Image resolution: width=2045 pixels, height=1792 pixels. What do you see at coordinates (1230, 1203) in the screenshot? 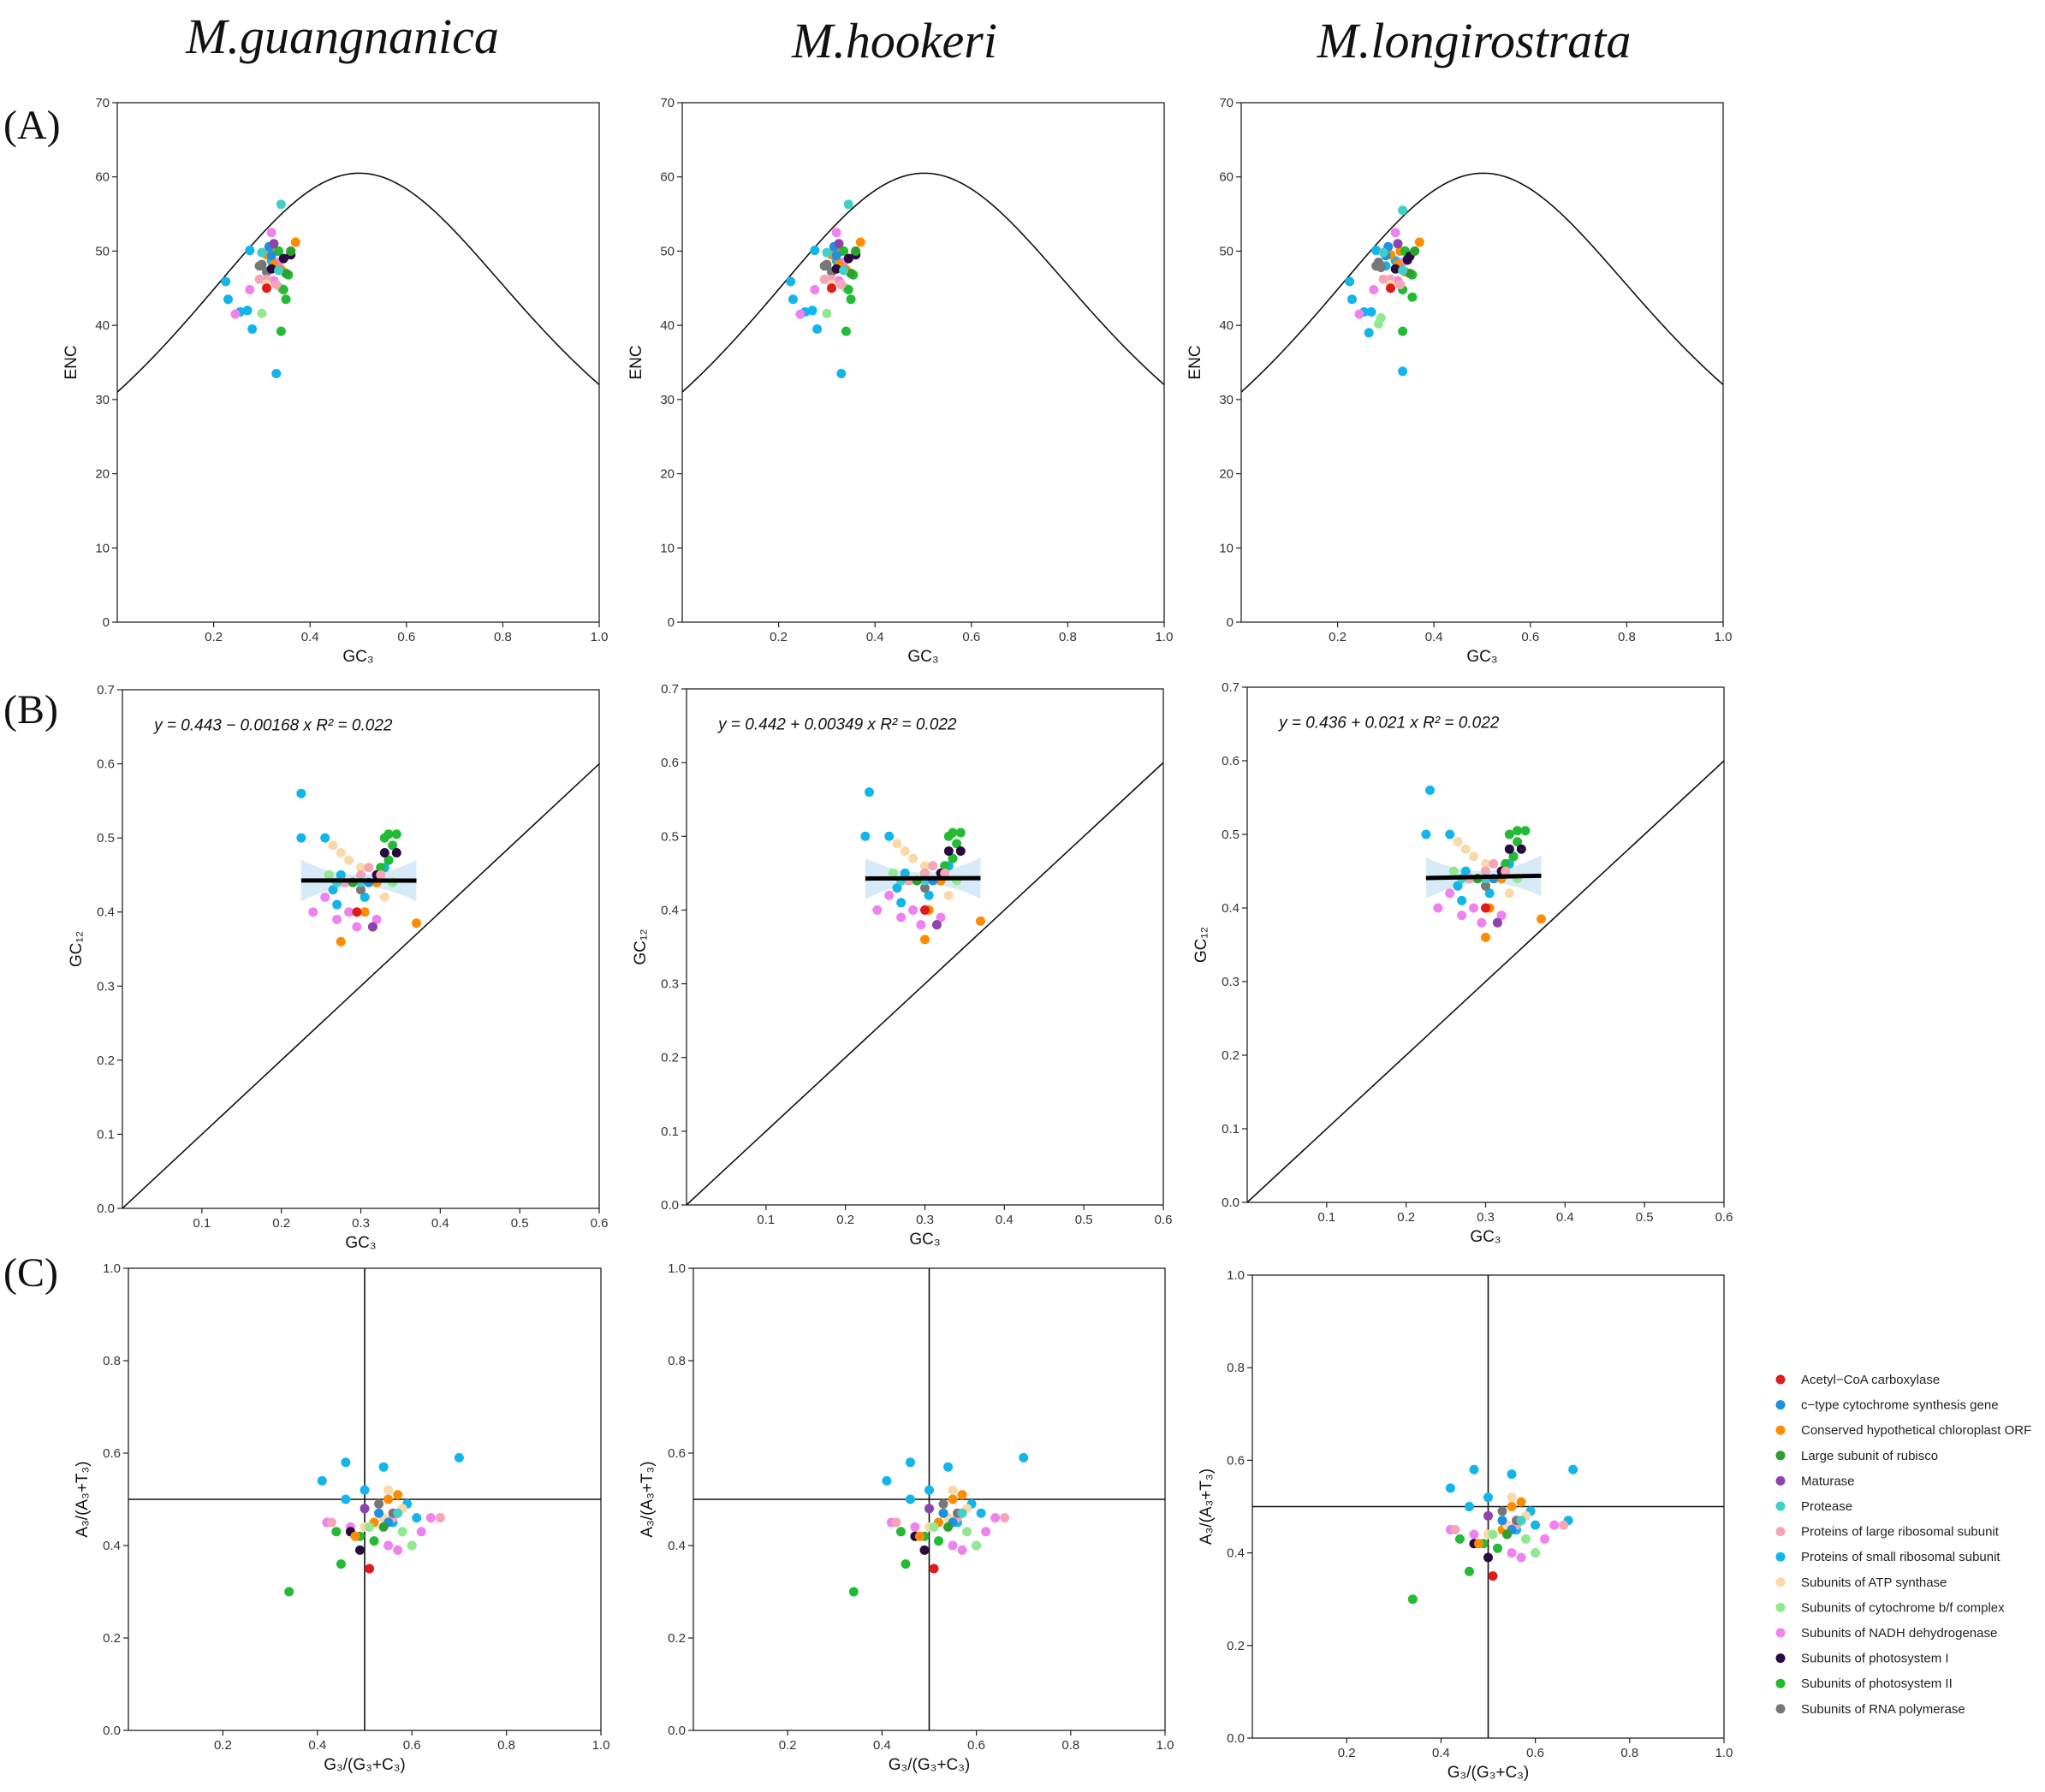
I see `y-tick-label: 0.0` at bounding box center [1230, 1203].